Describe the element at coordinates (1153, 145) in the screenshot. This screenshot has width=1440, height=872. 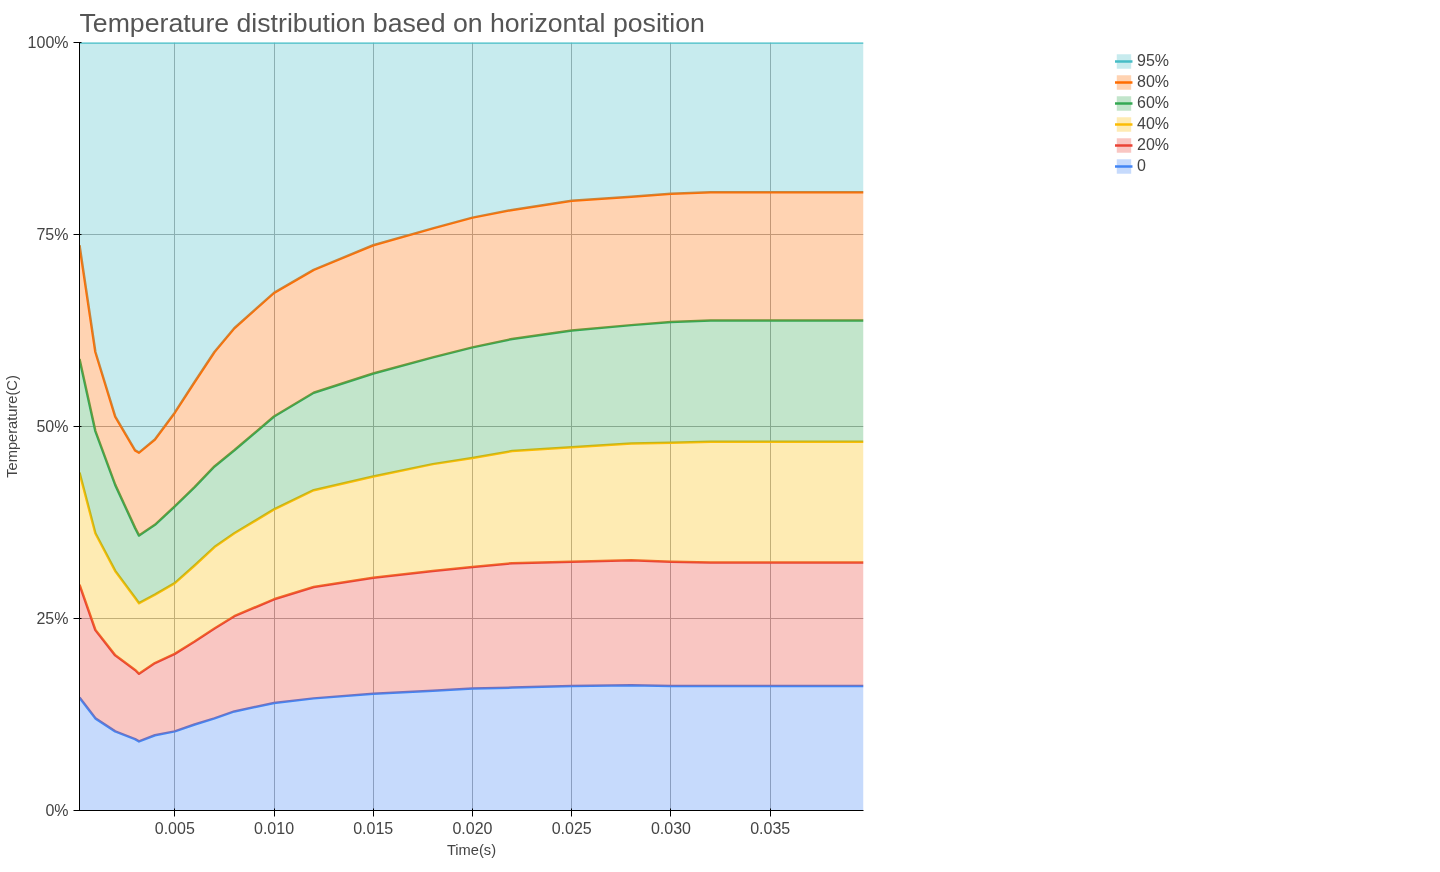
I see `legend-label: 20%` at that location.